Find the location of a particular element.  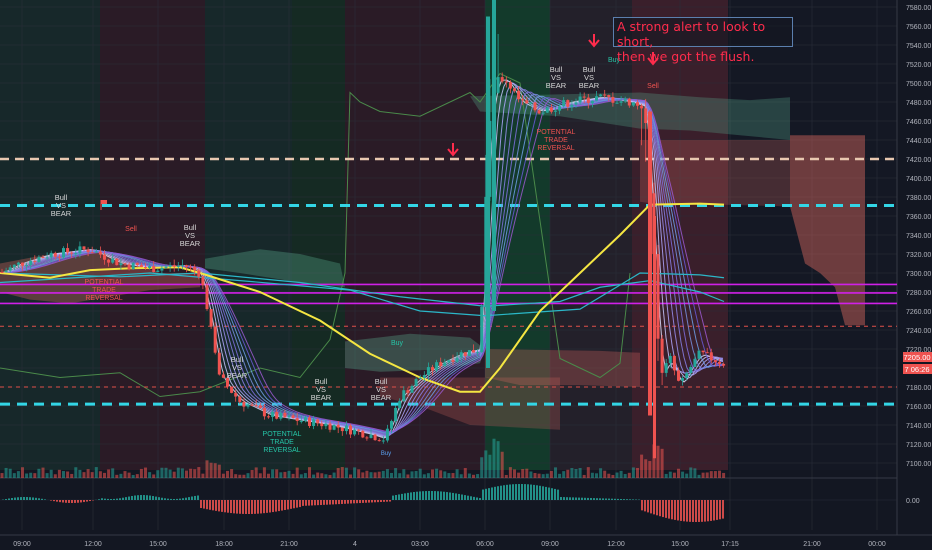

time-tick-label: 15:00 is located at coordinates (158, 544).